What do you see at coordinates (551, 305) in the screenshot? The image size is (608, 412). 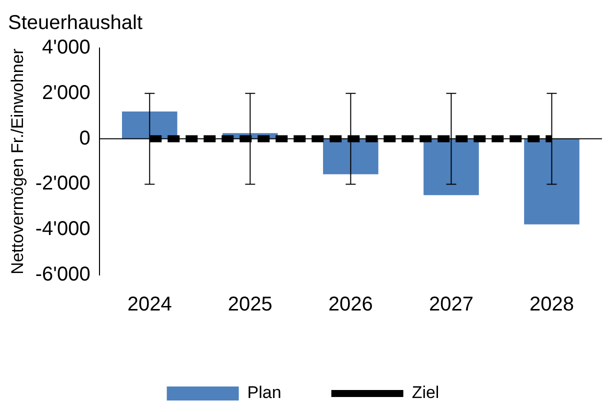 I see `x-tick-label: 2028` at bounding box center [551, 305].